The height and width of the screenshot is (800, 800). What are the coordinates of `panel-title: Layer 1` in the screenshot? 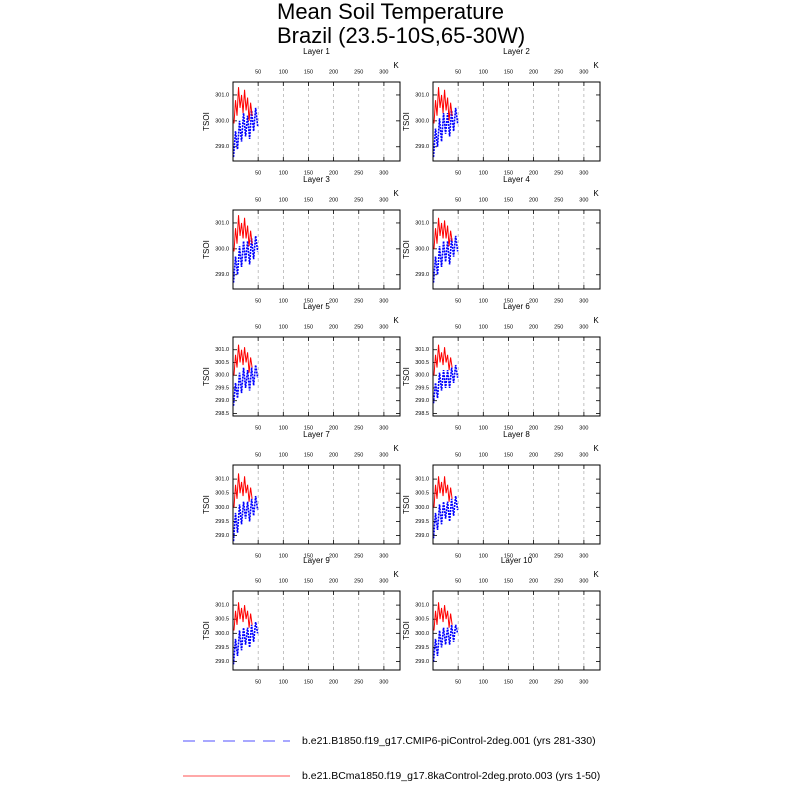 It's located at (316, 51).